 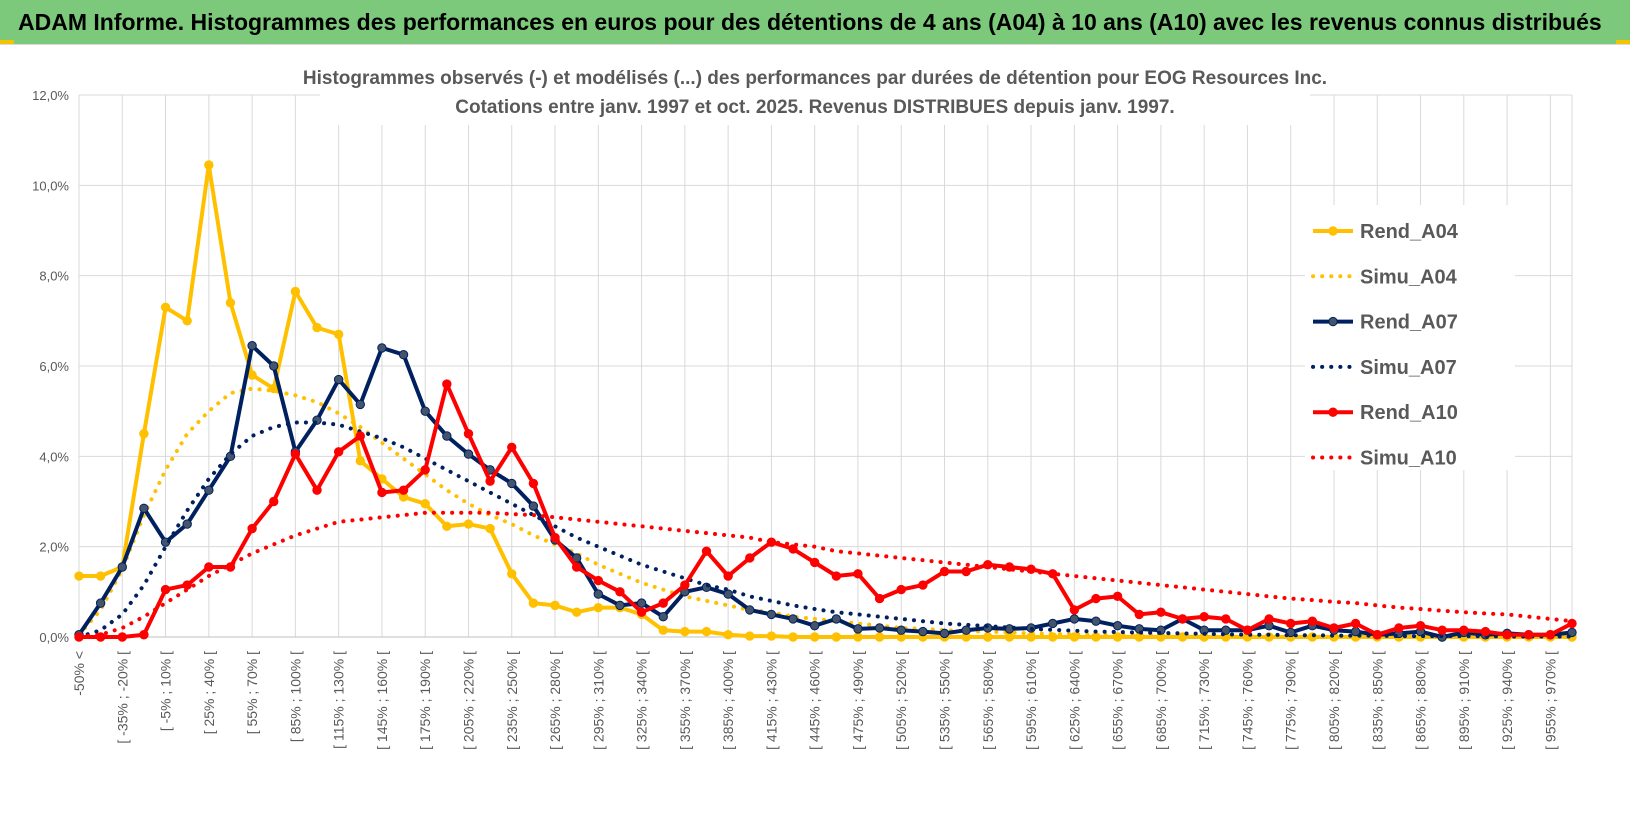 I want to click on series-Simu_A10, so click(x=825, y=574).